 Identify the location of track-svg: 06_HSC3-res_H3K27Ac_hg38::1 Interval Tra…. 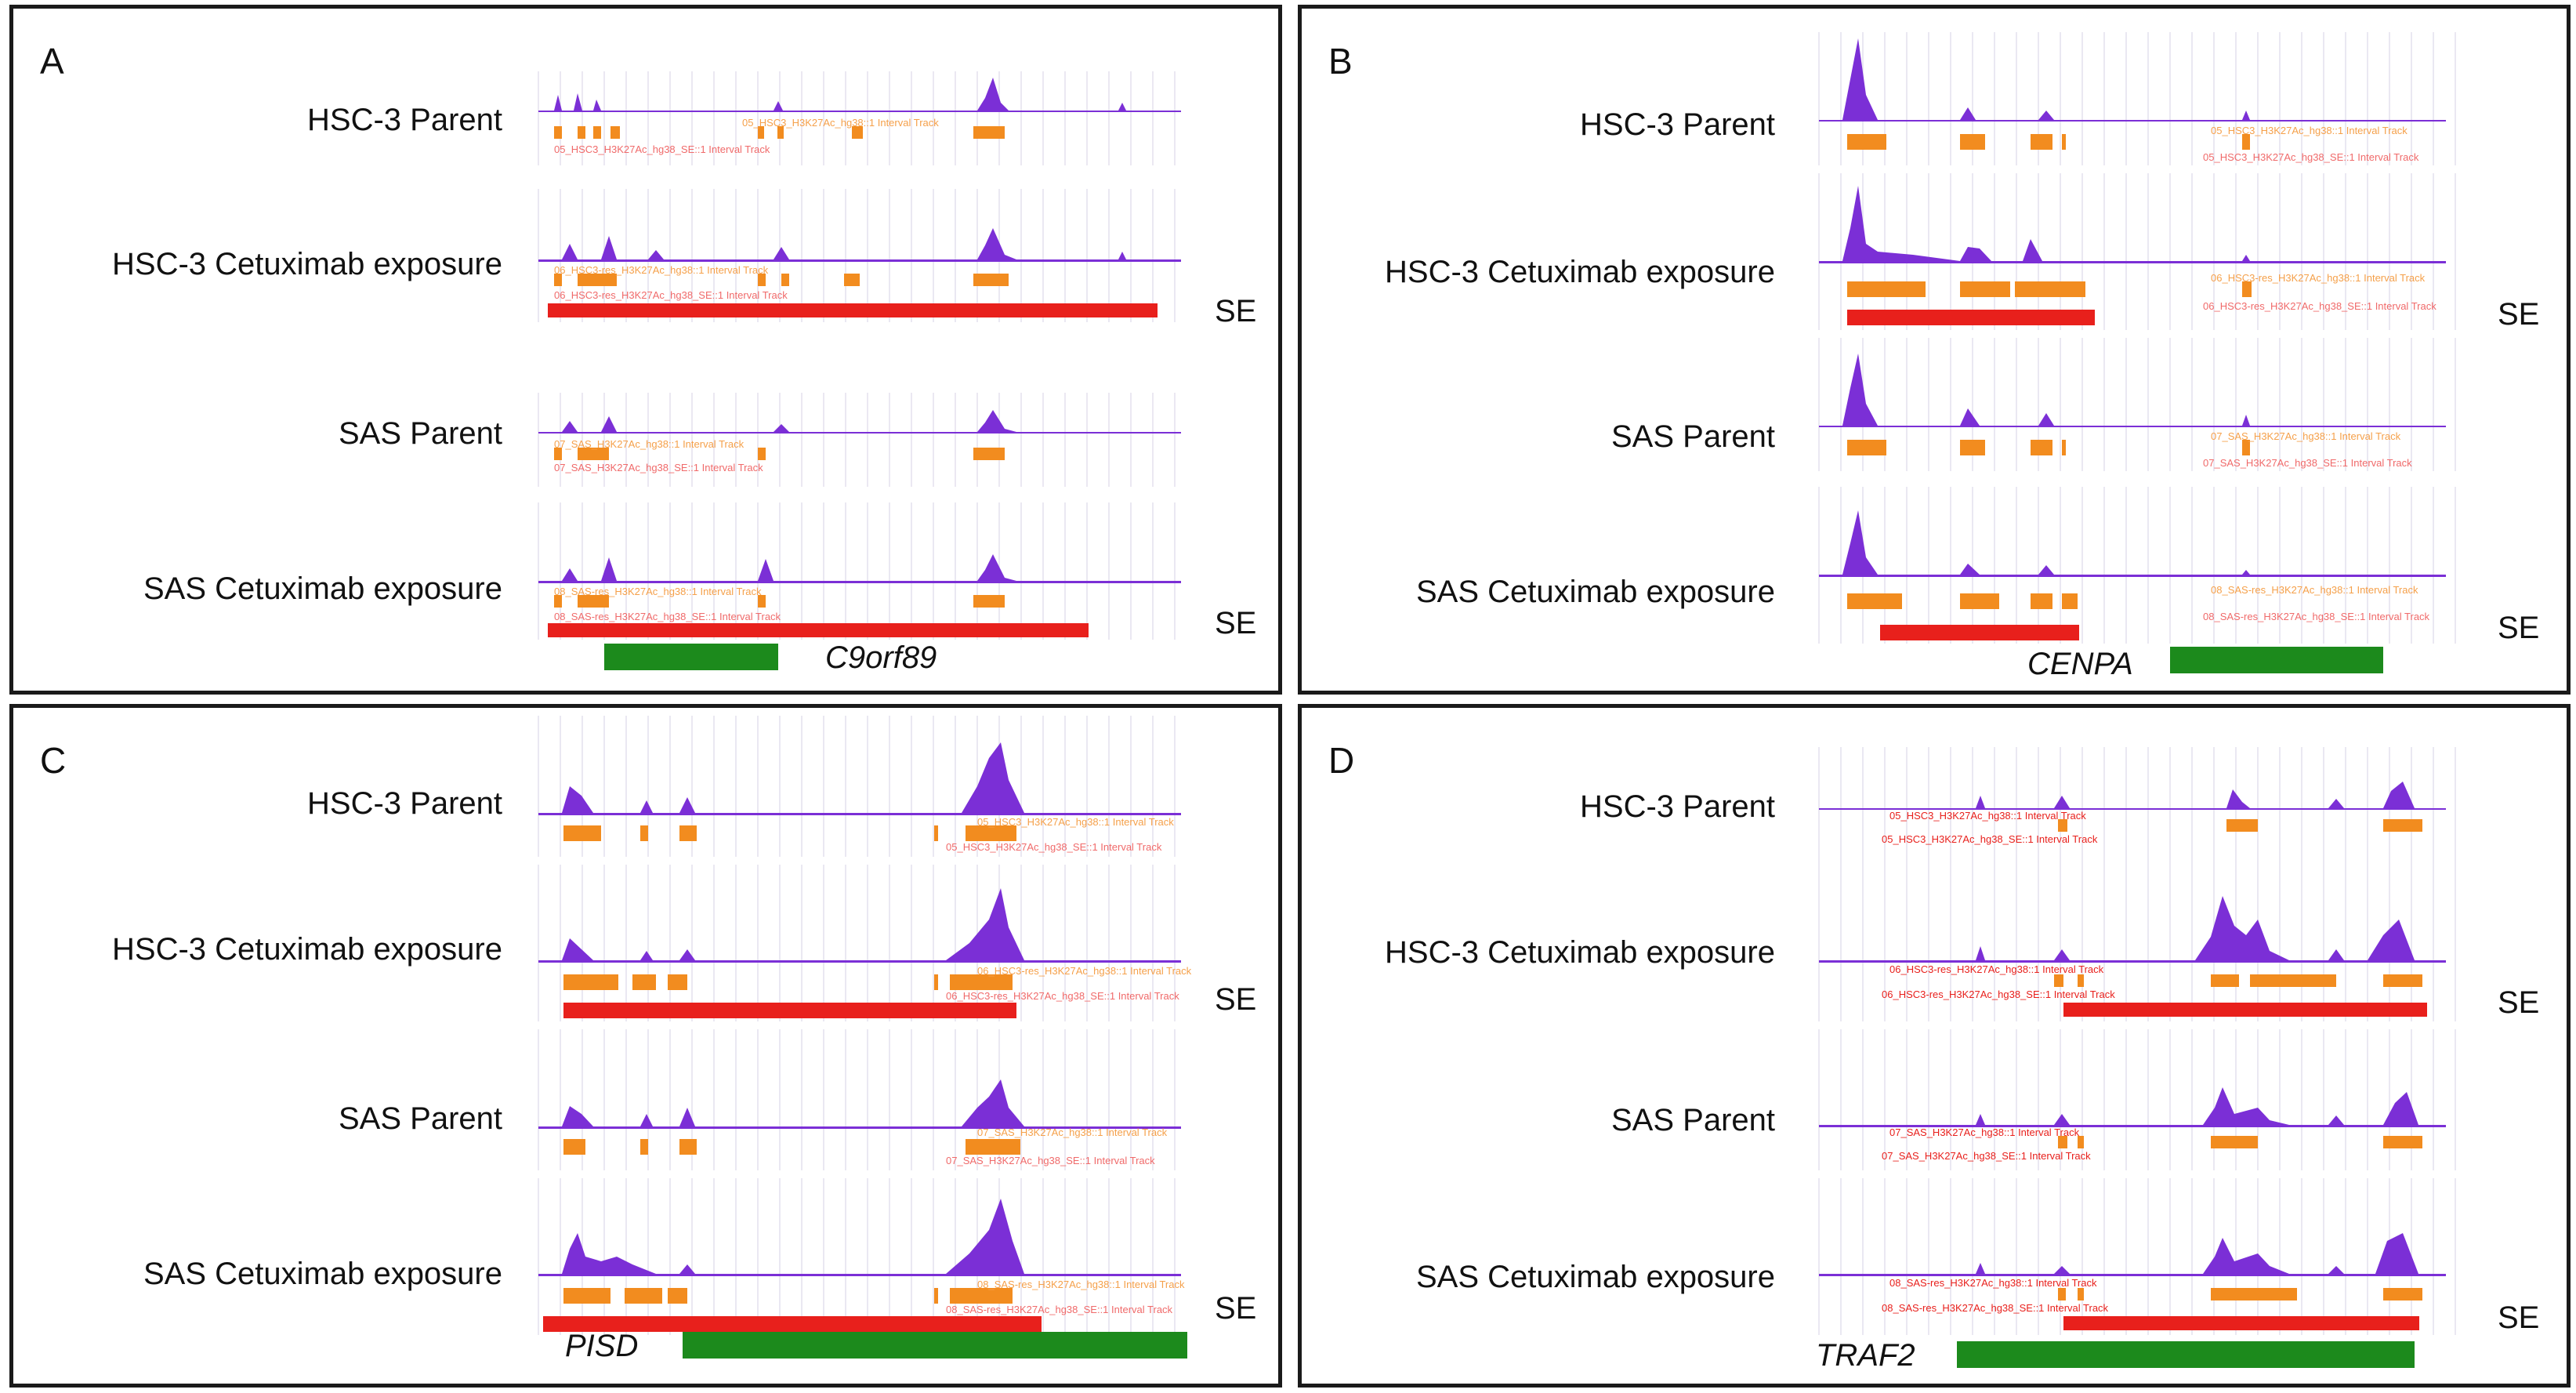
(2137, 251).